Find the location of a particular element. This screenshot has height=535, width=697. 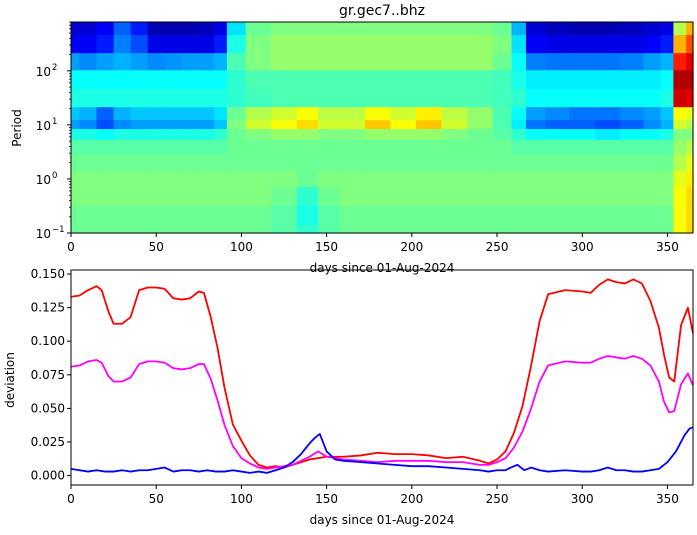

line-chart-y-label: deviation is located at coordinates (10, 380).